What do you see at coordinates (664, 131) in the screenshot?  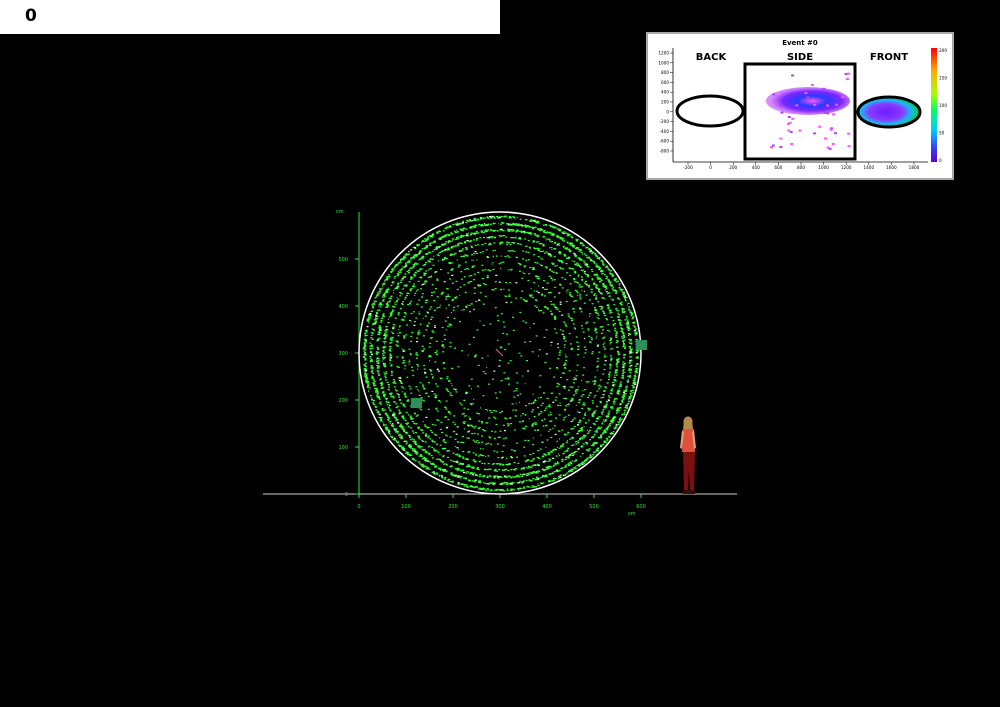 I see `inset-y-tick-label: -400` at bounding box center [664, 131].